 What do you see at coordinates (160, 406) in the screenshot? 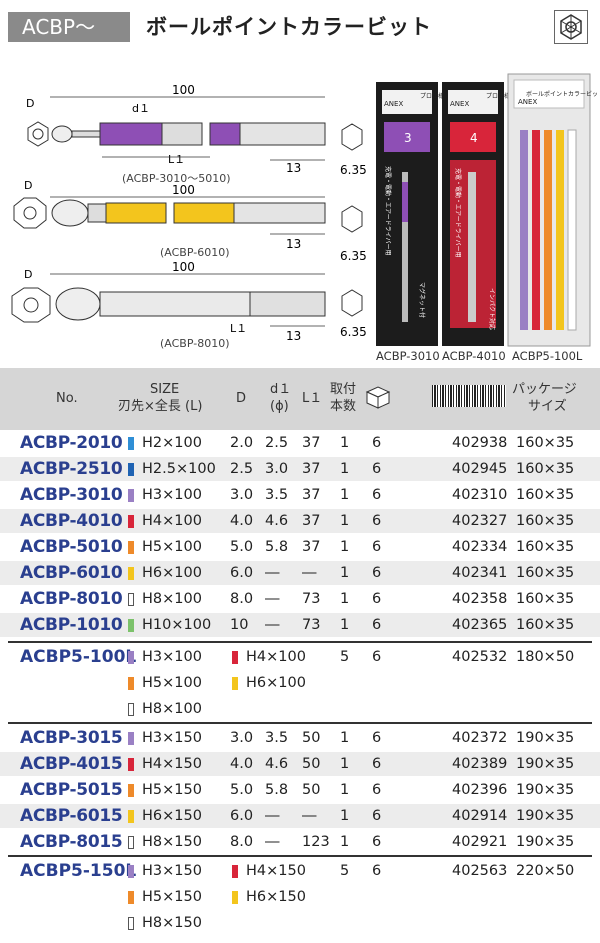
I see `col-size-sub: 刃先×全長 (L)` at bounding box center [160, 406].